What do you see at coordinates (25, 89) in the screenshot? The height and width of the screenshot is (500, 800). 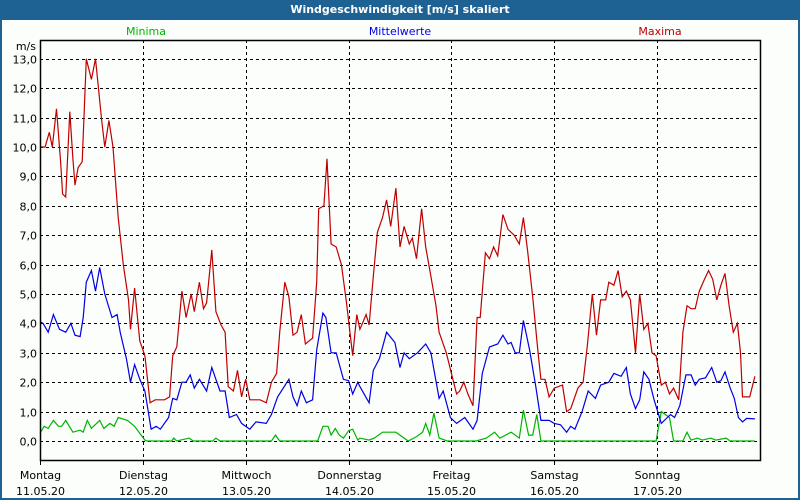 I see `y-tick-label: 12,0` at bounding box center [25, 89].